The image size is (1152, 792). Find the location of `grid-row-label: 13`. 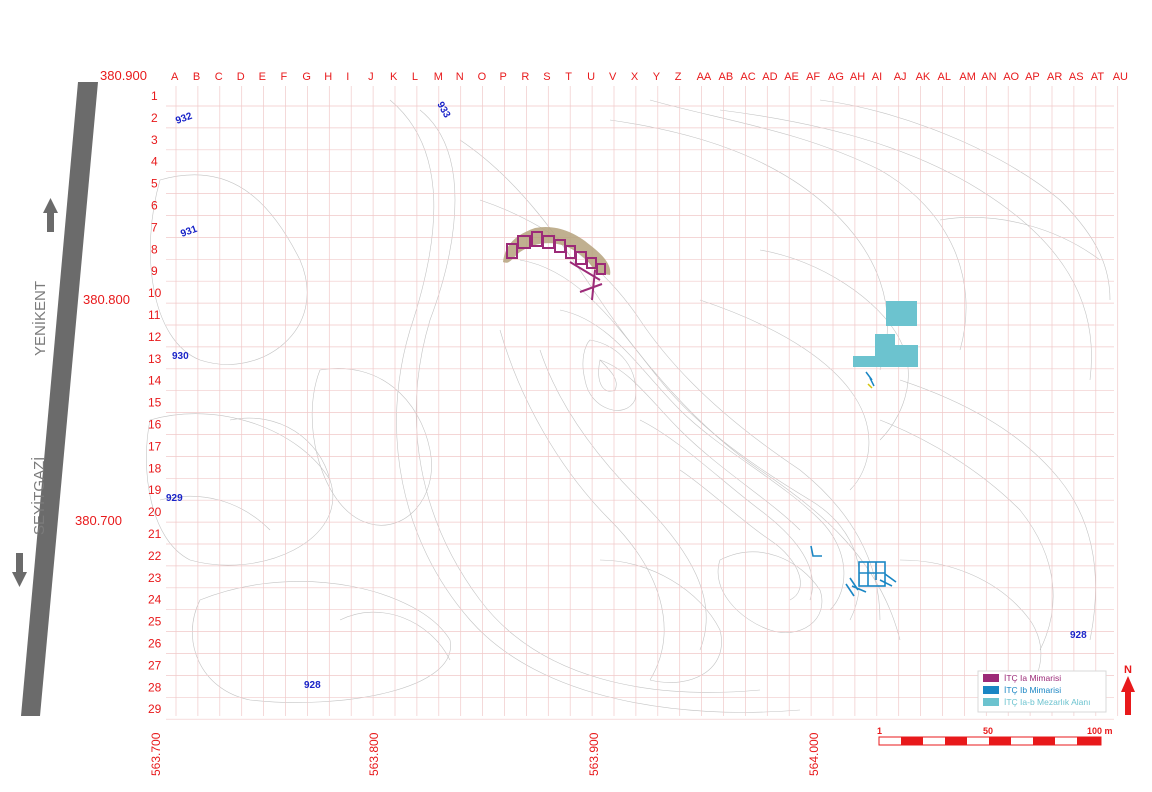

grid-row-label: 13 is located at coordinates (155, 359).